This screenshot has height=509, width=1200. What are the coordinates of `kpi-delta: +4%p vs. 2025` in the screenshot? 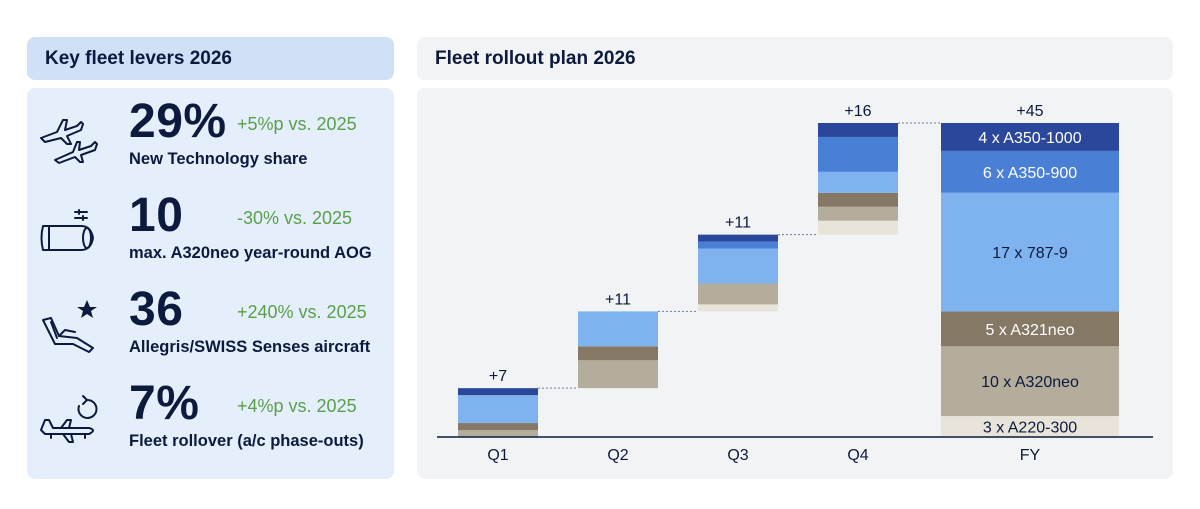 It's located at (297, 406).